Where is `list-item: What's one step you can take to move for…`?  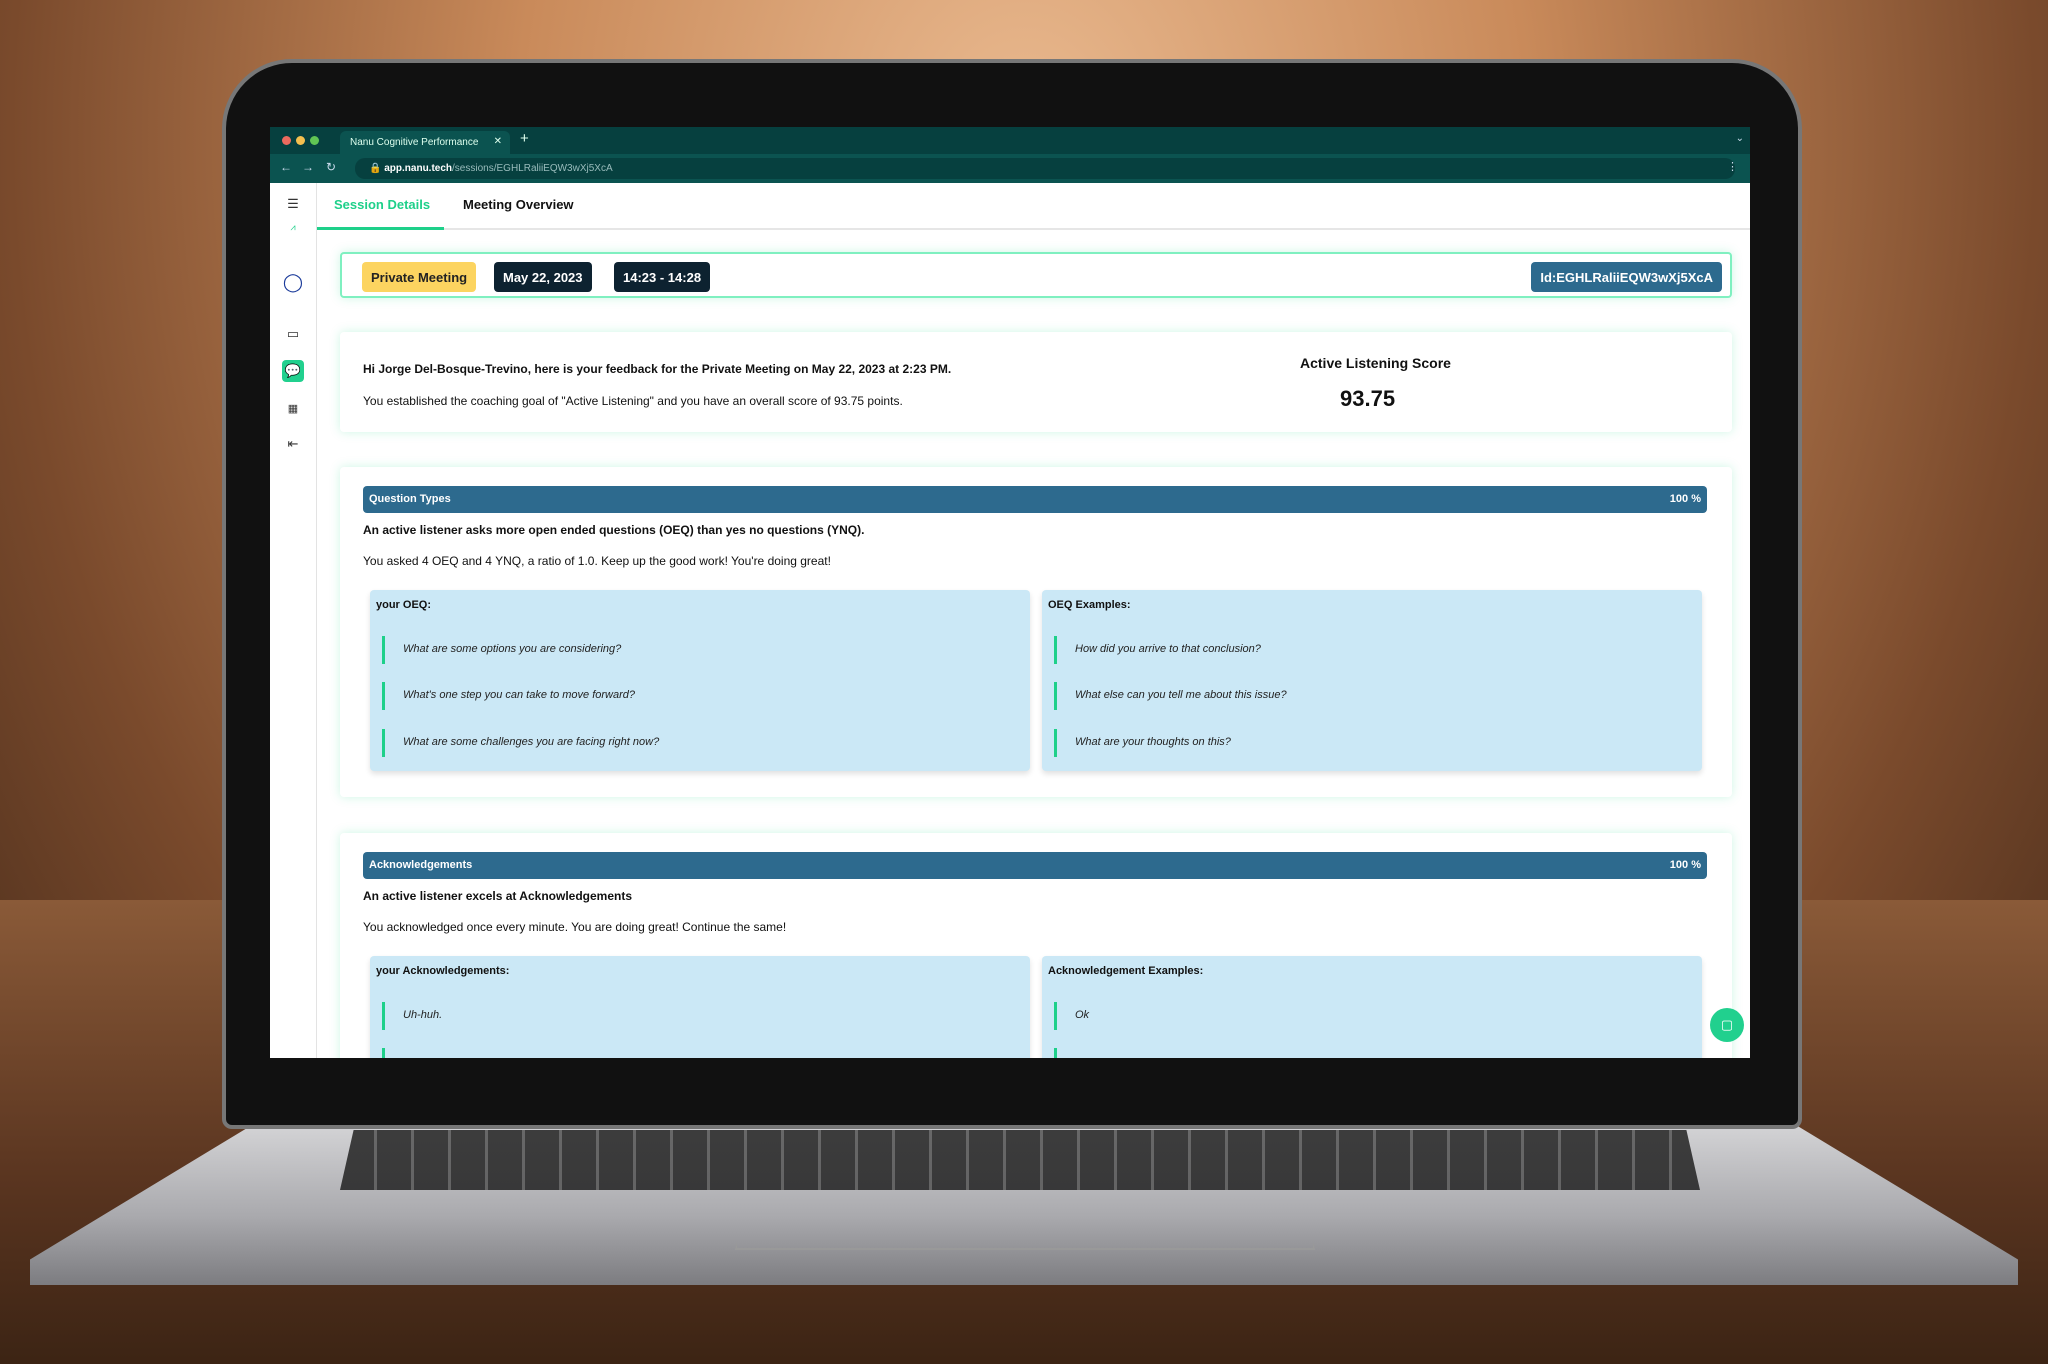 list-item: What's one step you can take to move for… is located at coordinates (517, 696).